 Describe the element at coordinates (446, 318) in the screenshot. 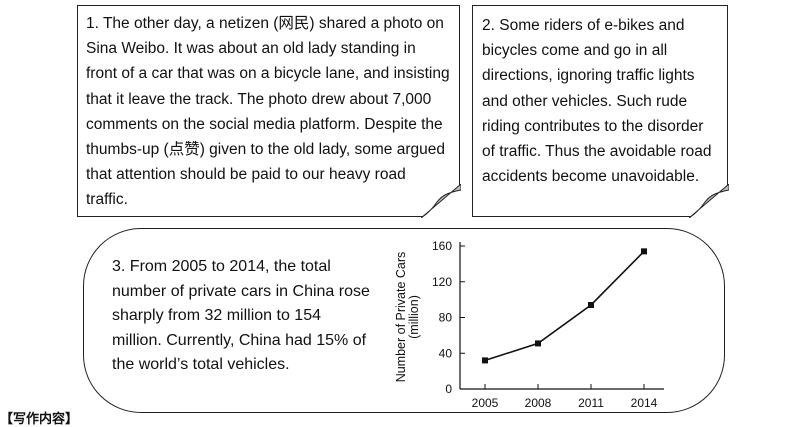

I see `y-tick-label: 80` at that location.